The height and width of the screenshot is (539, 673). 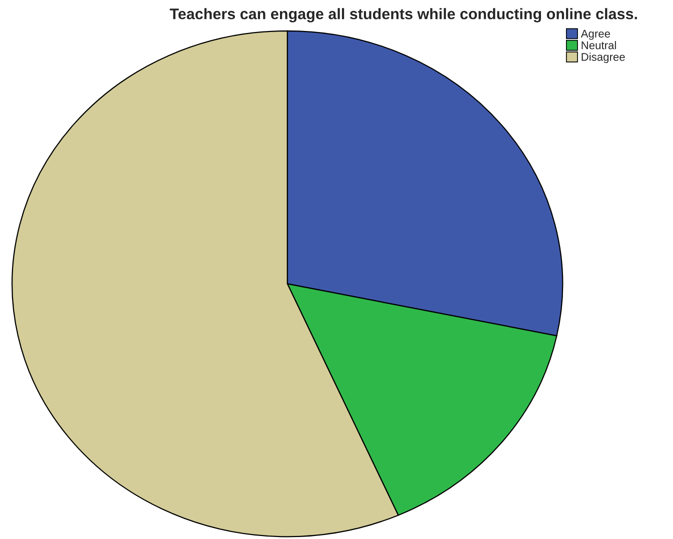 What do you see at coordinates (595, 35) in the screenshot?
I see `legend-label: Agree` at bounding box center [595, 35].